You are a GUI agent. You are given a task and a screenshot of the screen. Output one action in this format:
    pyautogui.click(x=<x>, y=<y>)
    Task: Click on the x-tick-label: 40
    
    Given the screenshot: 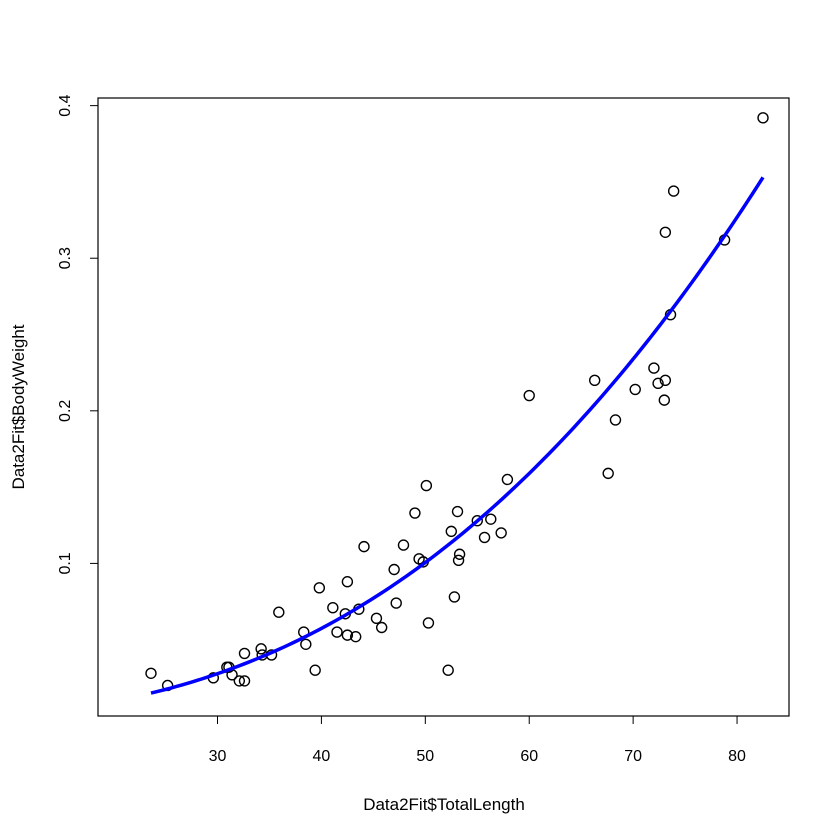 What is the action you would take?
    pyautogui.click(x=322, y=756)
    